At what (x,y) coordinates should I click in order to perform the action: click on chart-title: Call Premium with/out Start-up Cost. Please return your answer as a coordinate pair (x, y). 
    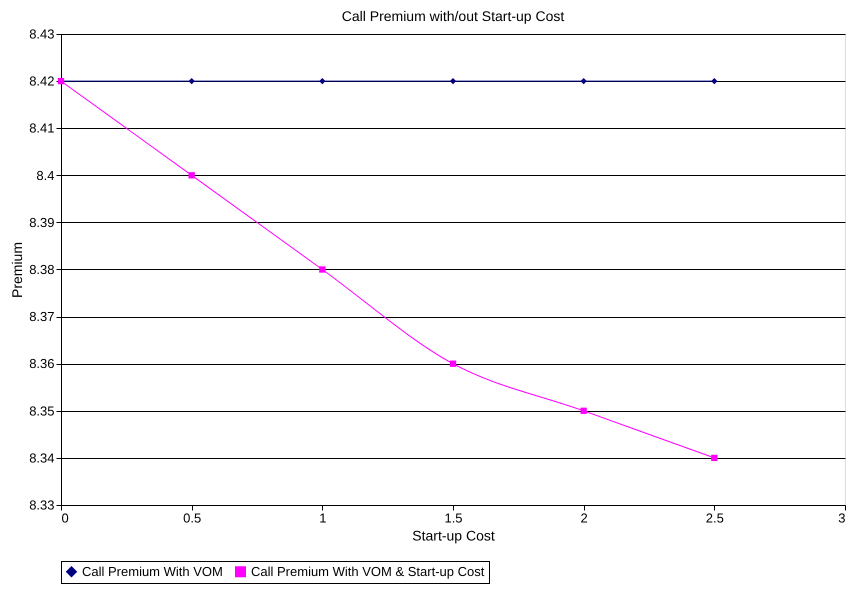
    Looking at the image, I should click on (453, 16).